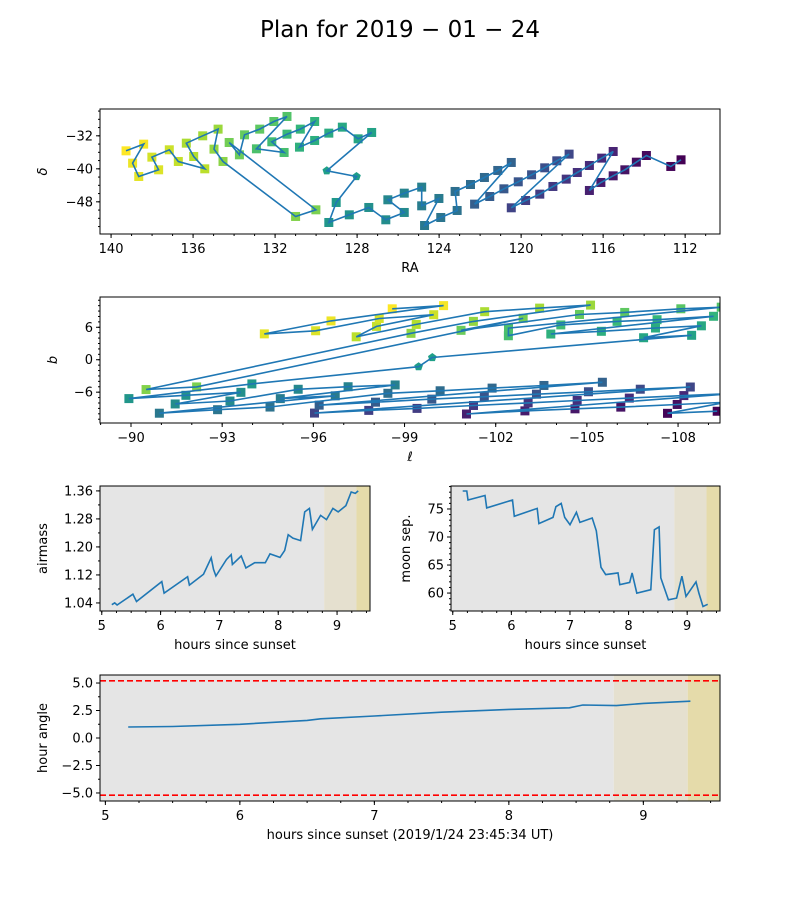 This screenshot has height=904, width=800. What do you see at coordinates (82, 684) in the screenshot?
I see `y-tick-label: 5.0` at bounding box center [82, 684].